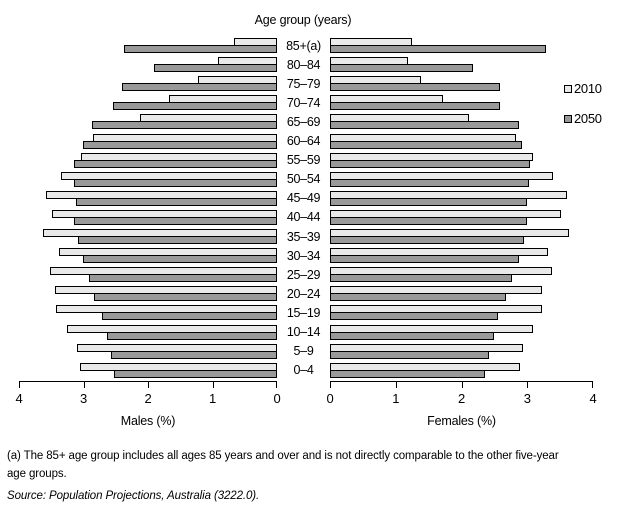  Describe the element at coordinates (303, 45) in the screenshot. I see `age-group-label: 85+(a)` at that location.